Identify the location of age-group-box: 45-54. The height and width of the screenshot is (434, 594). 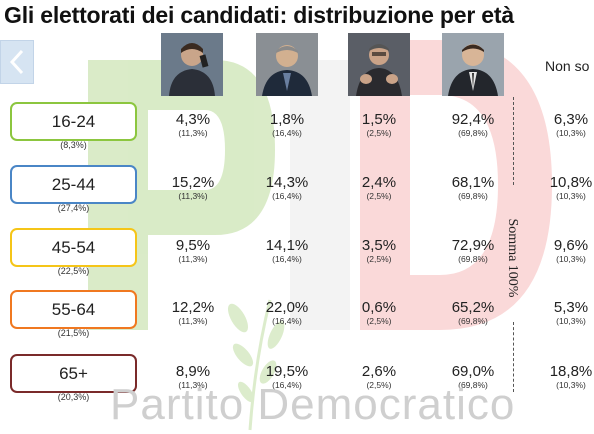
(73, 247).